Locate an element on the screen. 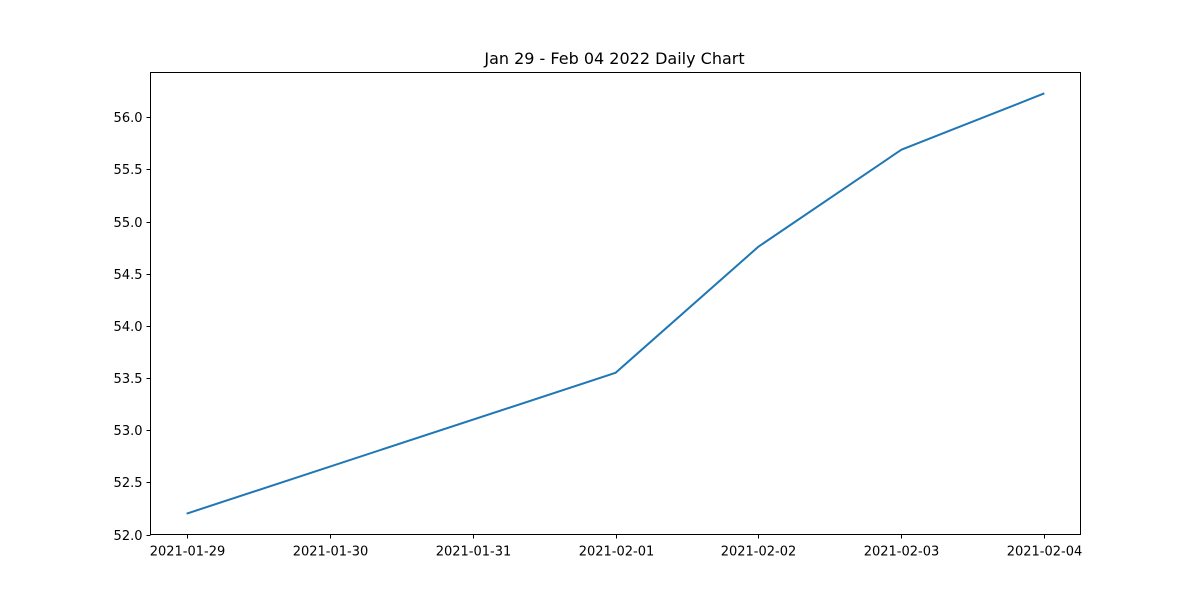 This screenshot has height=600, width=1200. x-tick-label: 2021-02-01 is located at coordinates (617, 552).